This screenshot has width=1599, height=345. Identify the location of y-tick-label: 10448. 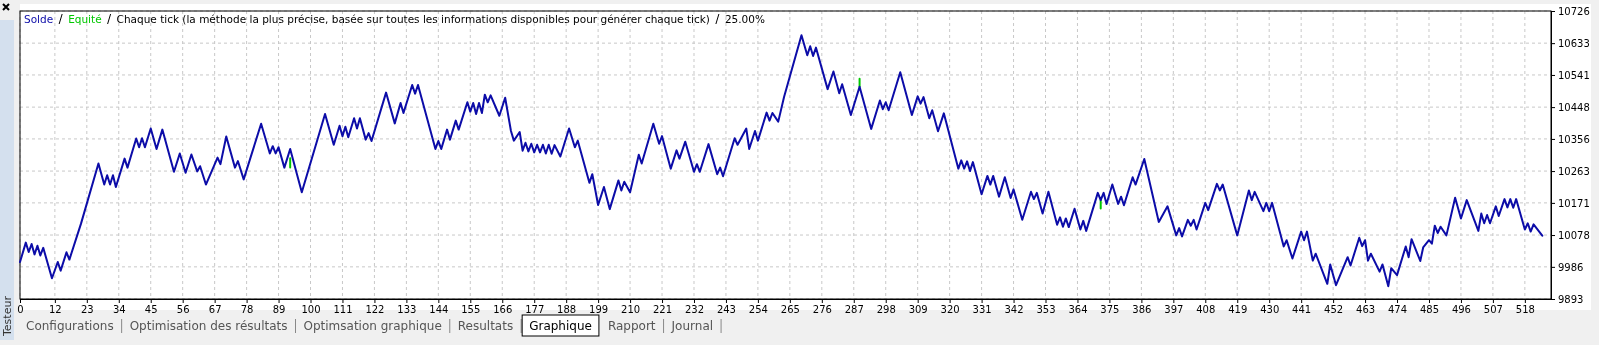
(1574, 107).